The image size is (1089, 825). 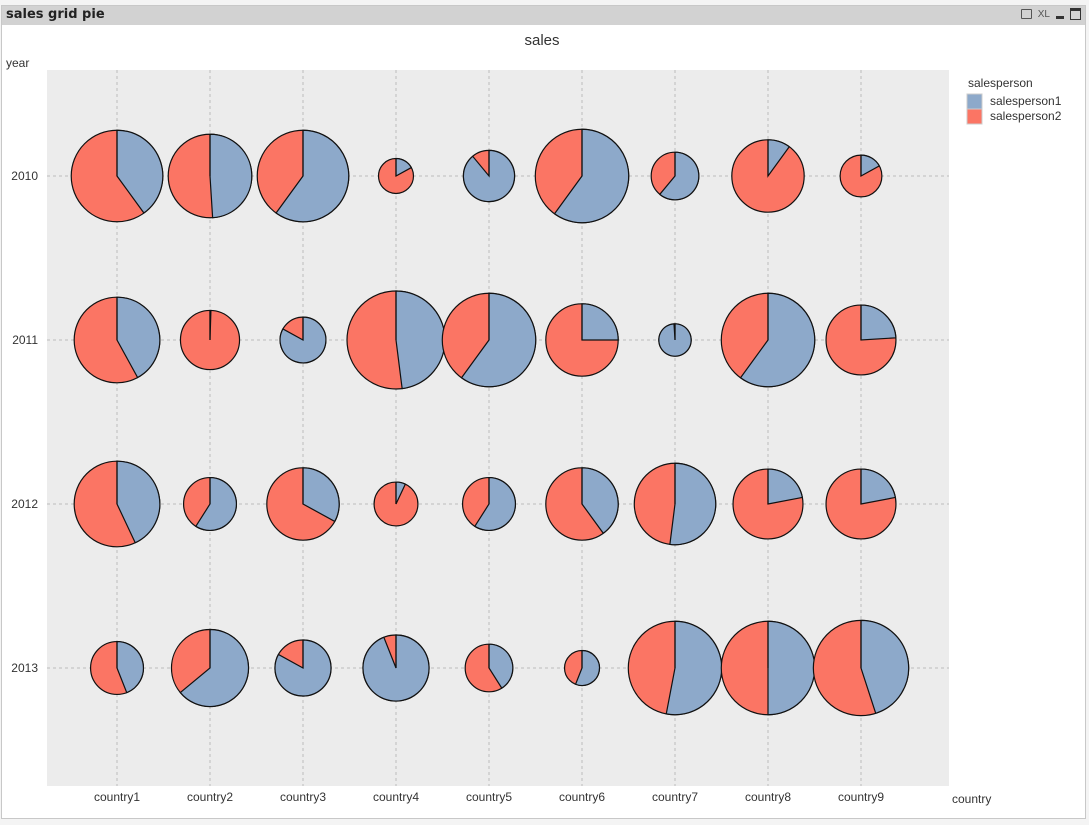 I want to click on pie-2013-country9, so click(x=861, y=668).